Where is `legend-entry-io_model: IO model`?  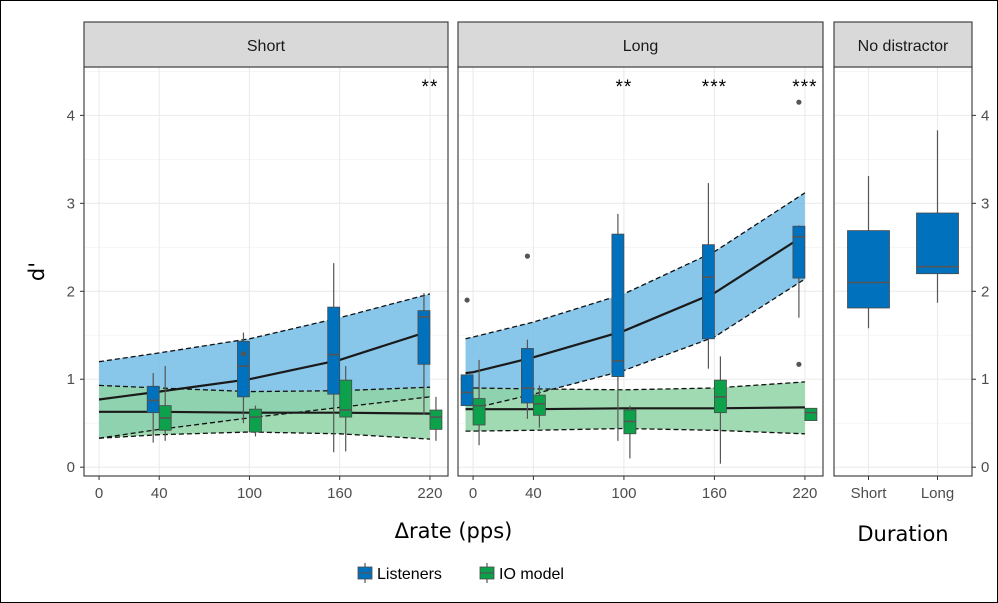
legend-entry-io_model: IO model is located at coordinates (521, 573).